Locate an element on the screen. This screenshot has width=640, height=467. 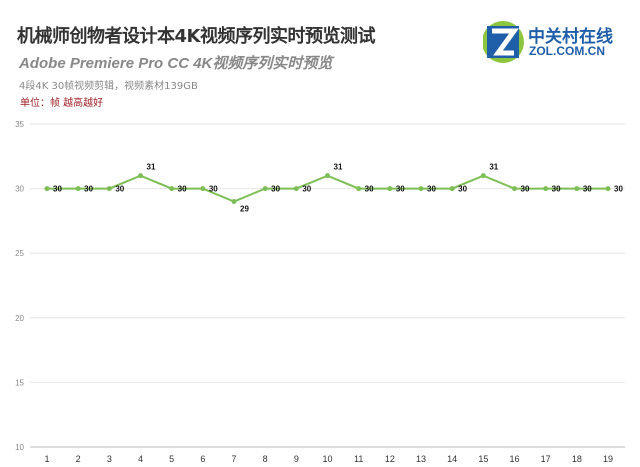
x-tick-label: 13 is located at coordinates (421, 459).